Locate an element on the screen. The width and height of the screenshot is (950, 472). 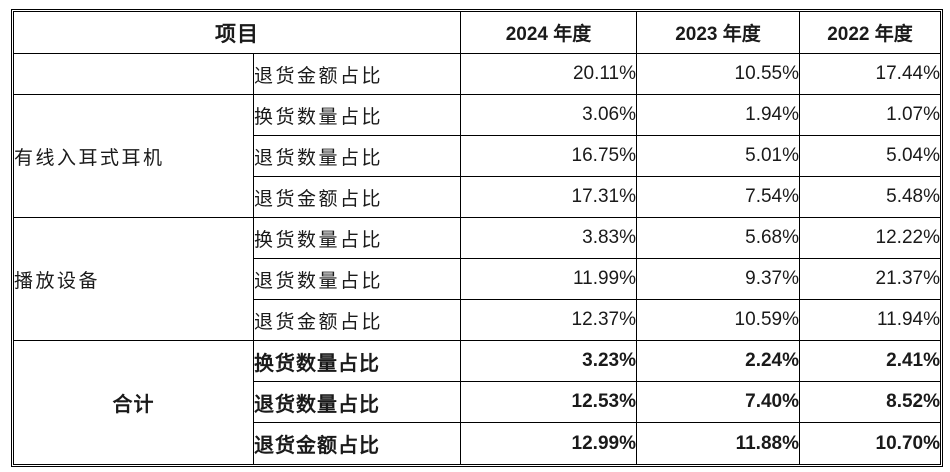
value-2022: 11.94% is located at coordinates (870, 320).